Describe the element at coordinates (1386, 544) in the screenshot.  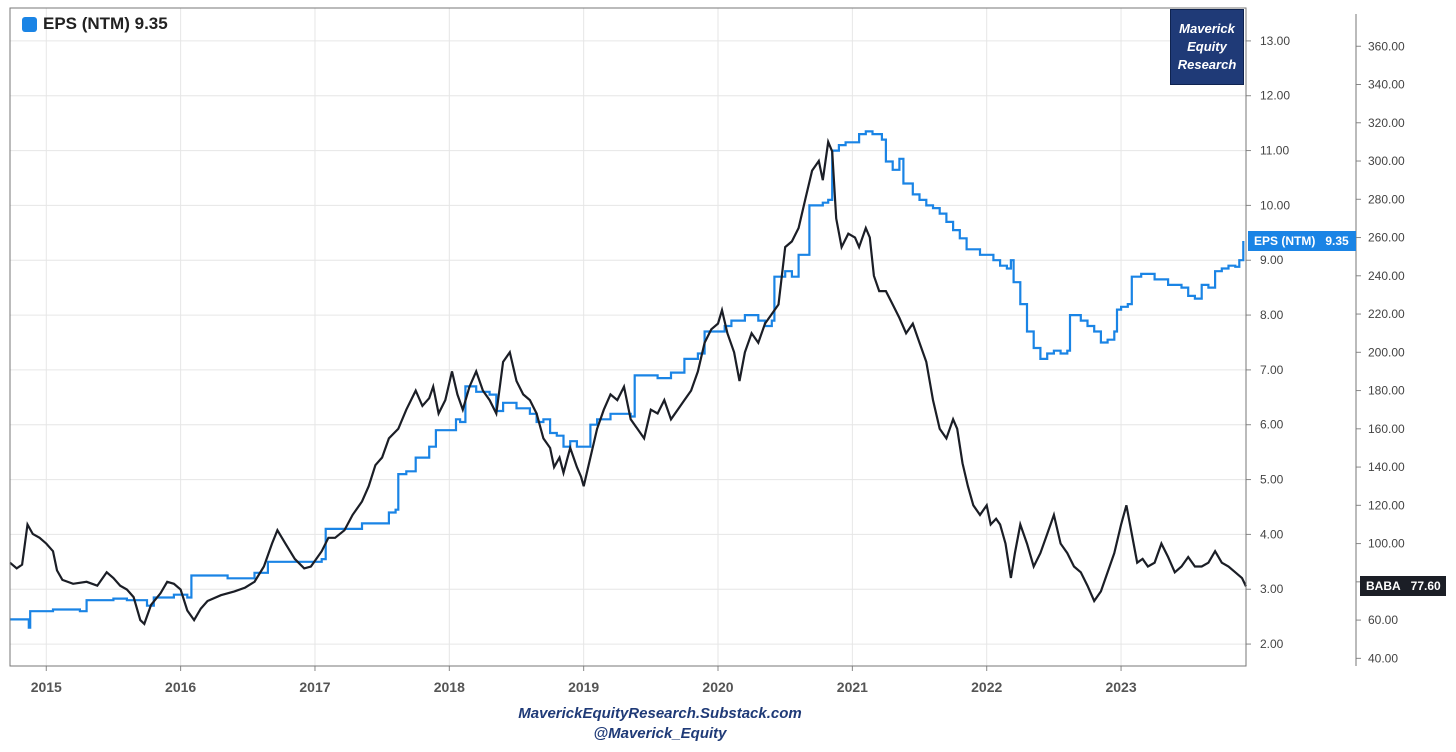
I see `price-tick-label: 100.00` at that location.